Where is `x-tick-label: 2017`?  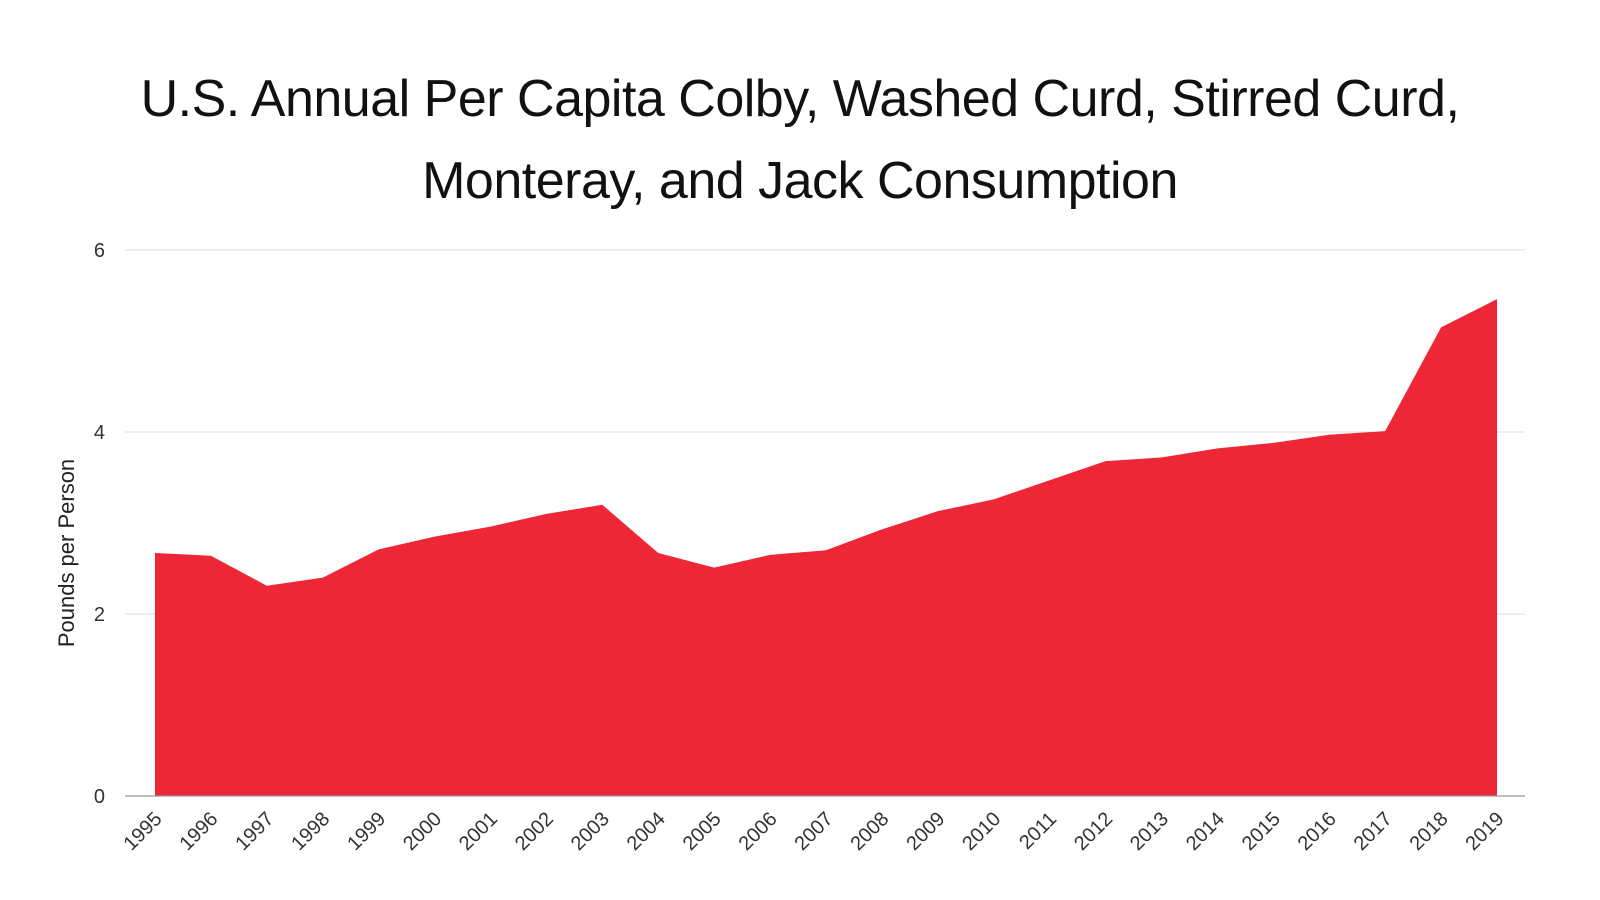 x-tick-label: 2017 is located at coordinates (1373, 831).